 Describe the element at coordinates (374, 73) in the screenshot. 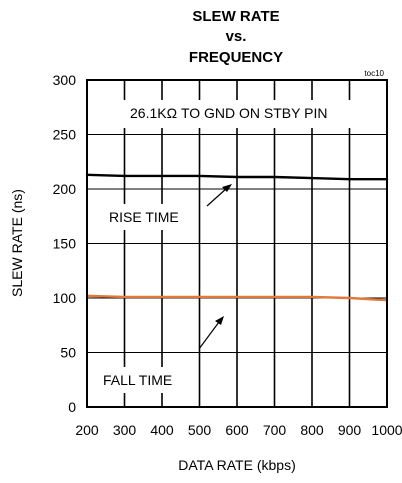

I see `figure-tag: toc10` at that location.